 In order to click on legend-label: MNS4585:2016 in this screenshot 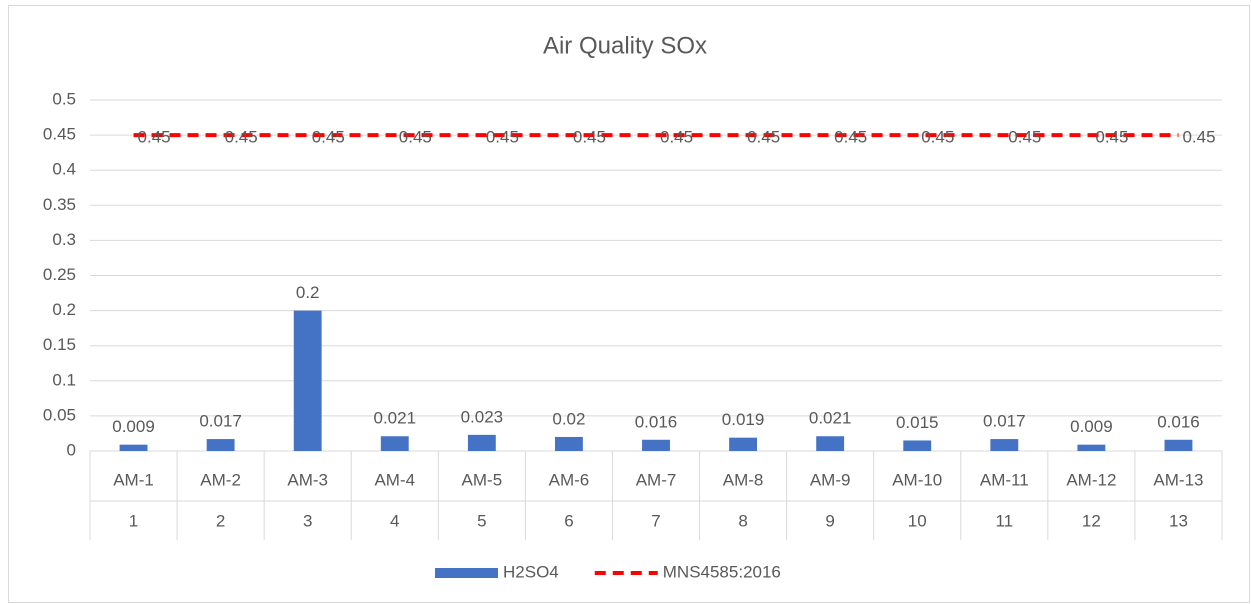, I will do `click(722, 571)`.